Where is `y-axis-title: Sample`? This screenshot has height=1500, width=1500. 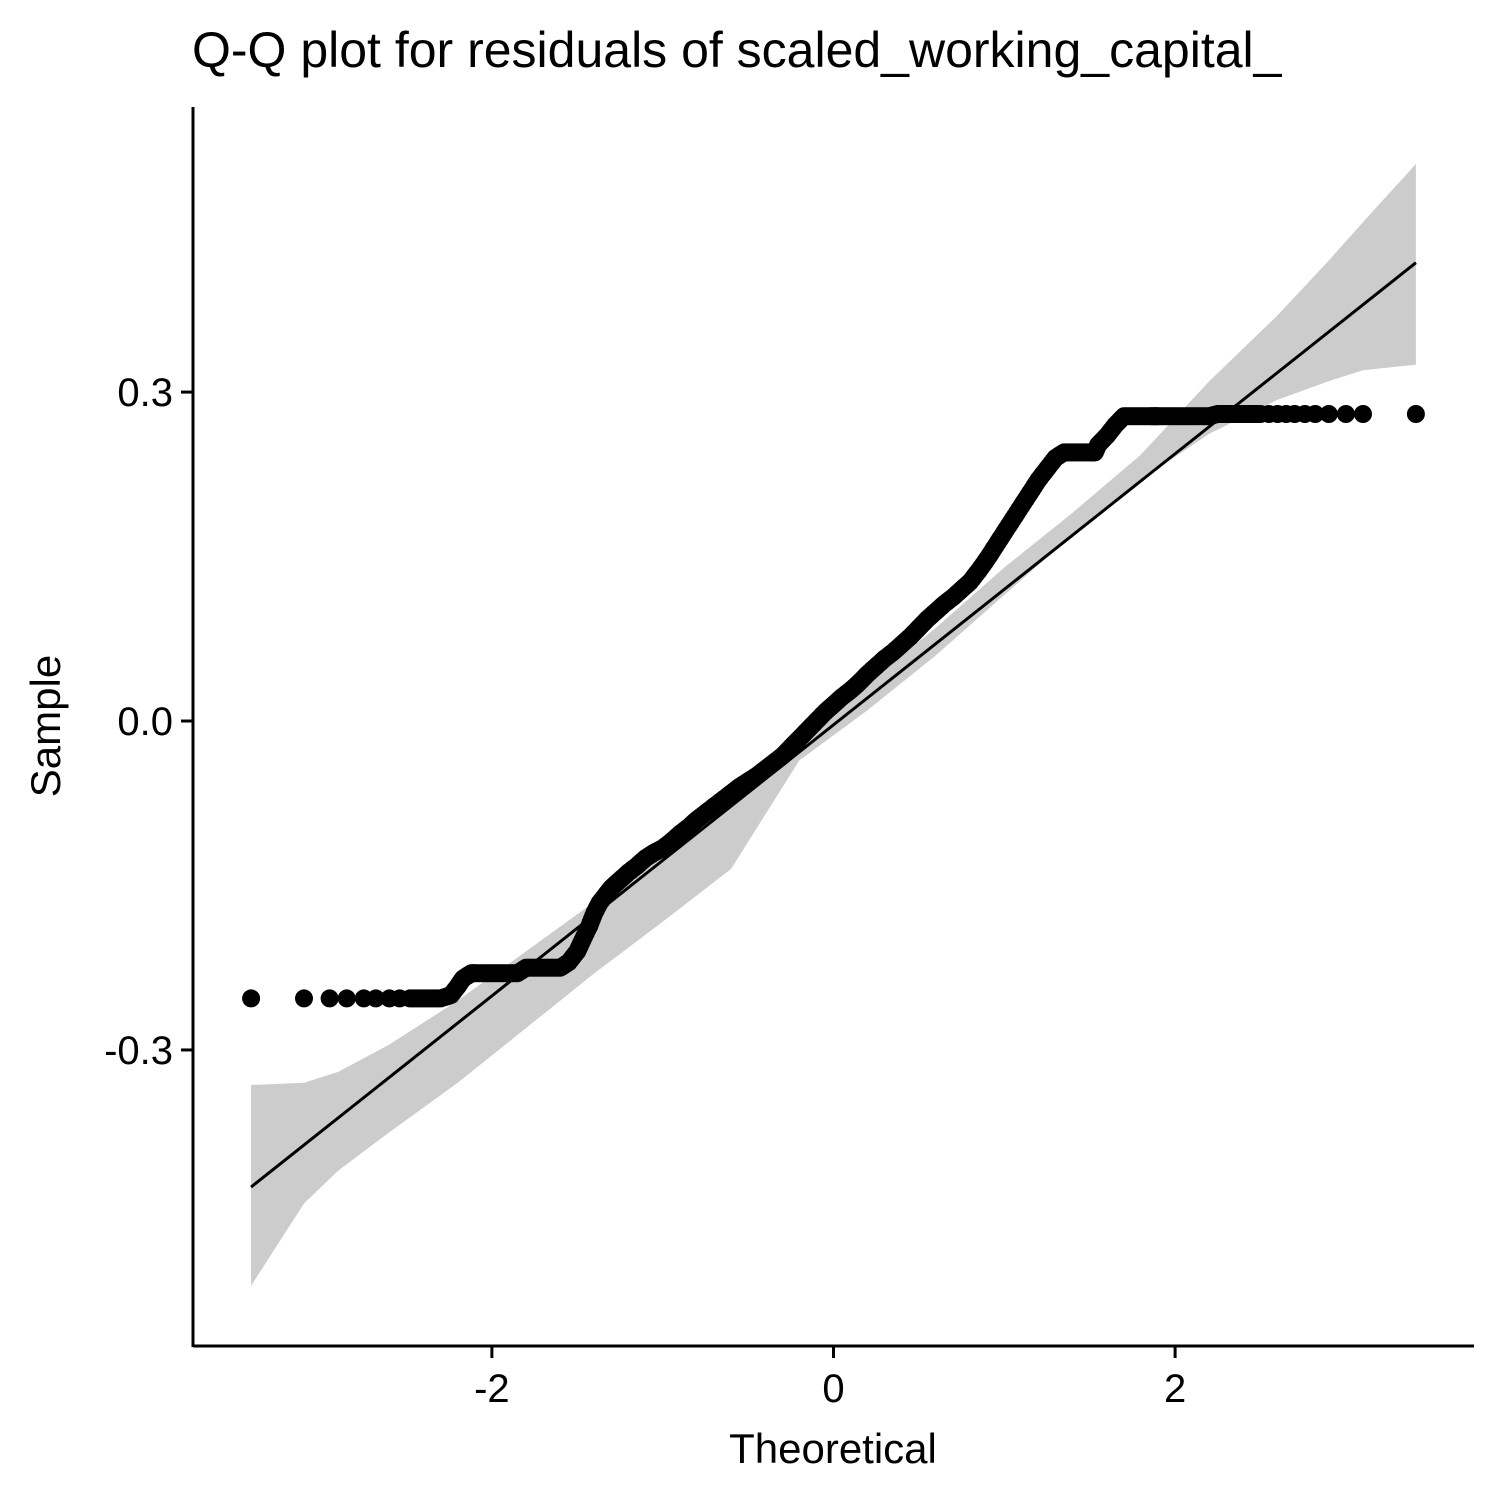
y-axis-title: Sample is located at coordinates (45, 726).